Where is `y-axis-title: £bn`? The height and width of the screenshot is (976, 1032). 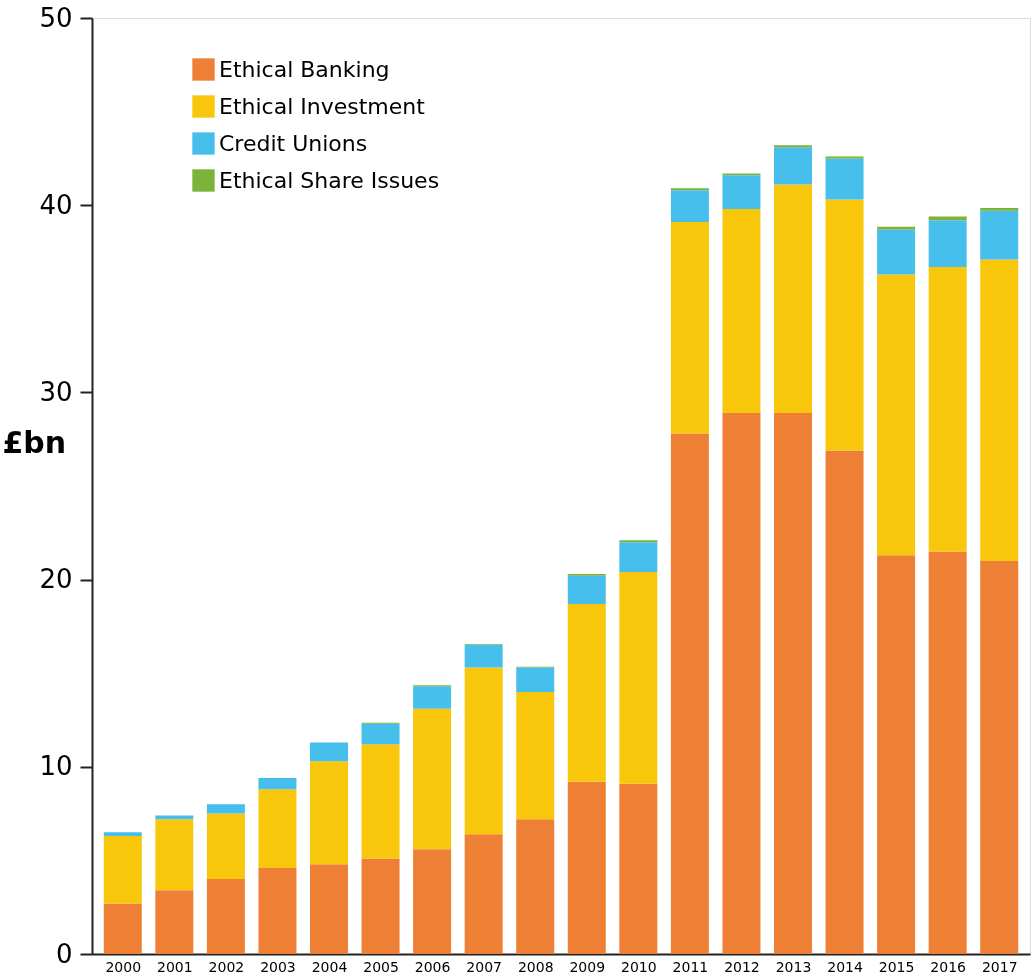
y-axis-title: £bn is located at coordinates (34, 442).